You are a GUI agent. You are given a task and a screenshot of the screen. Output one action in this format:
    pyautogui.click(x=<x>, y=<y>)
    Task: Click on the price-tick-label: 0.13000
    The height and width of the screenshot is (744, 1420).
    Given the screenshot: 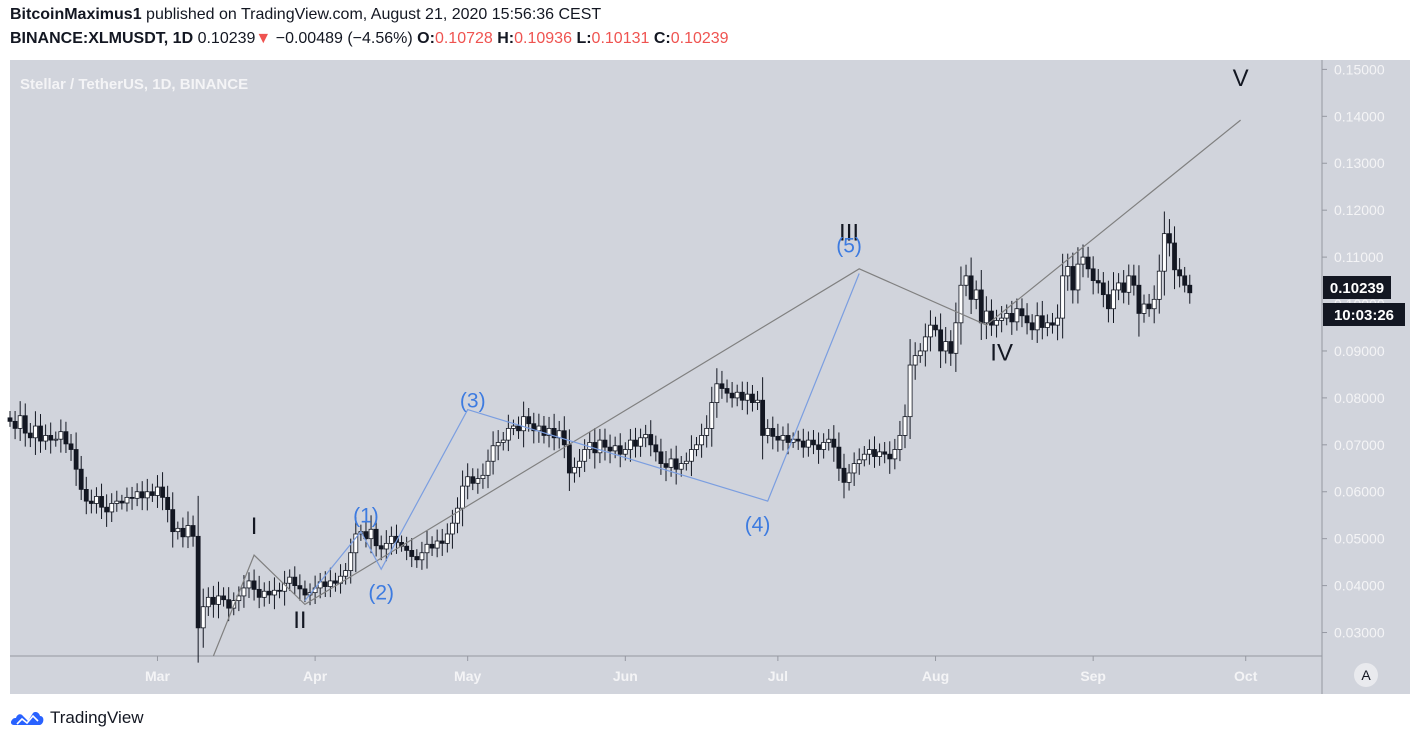 What is the action you would take?
    pyautogui.click(x=1359, y=163)
    